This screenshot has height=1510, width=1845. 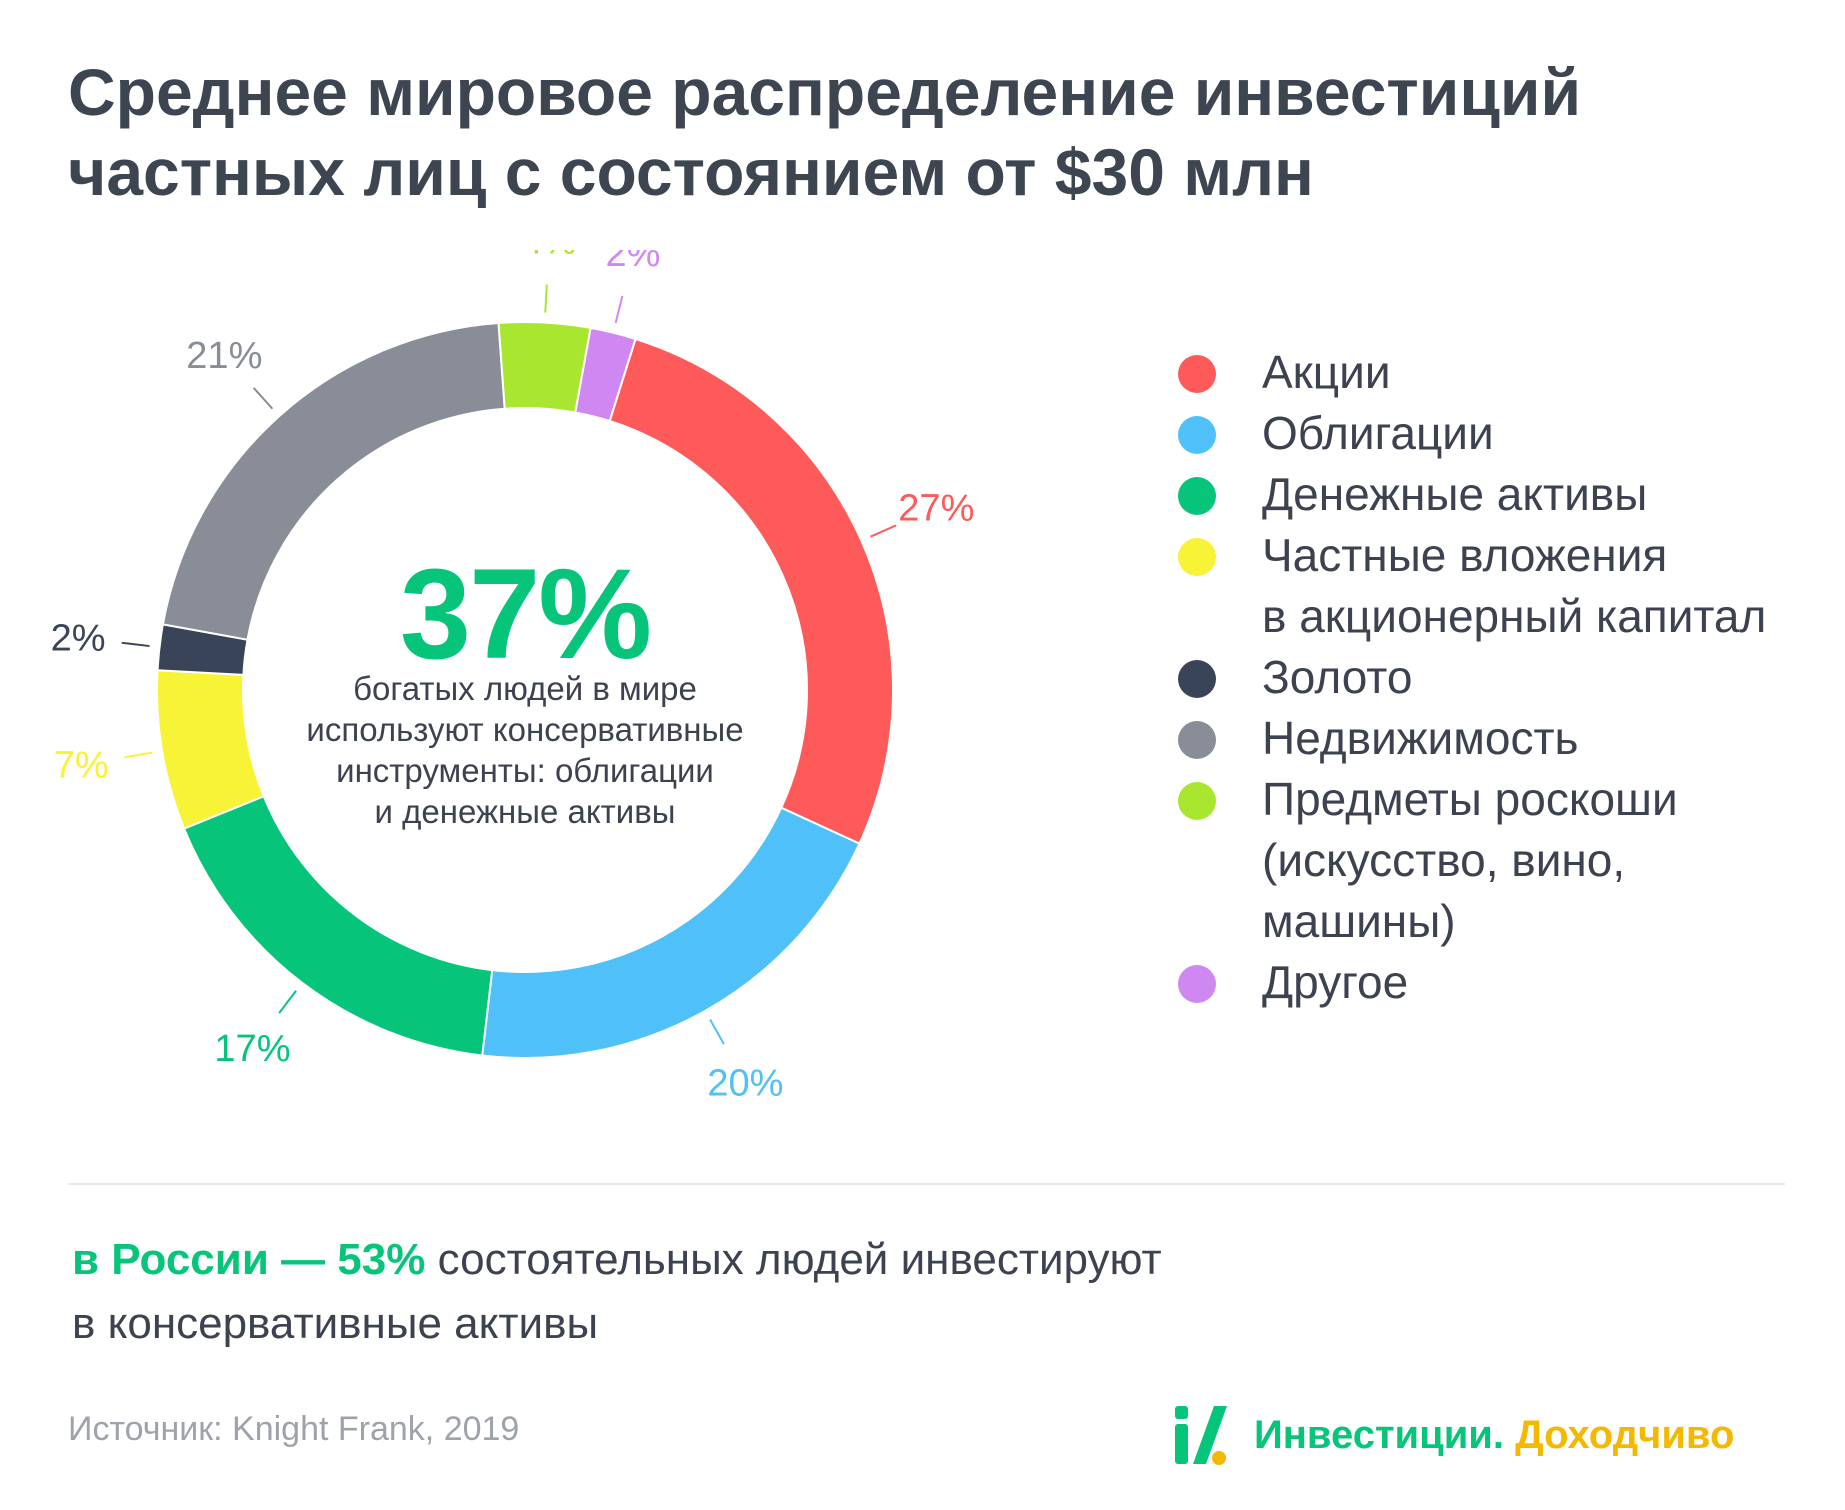 What do you see at coordinates (926, 1184) in the screenshot?
I see `divider` at bounding box center [926, 1184].